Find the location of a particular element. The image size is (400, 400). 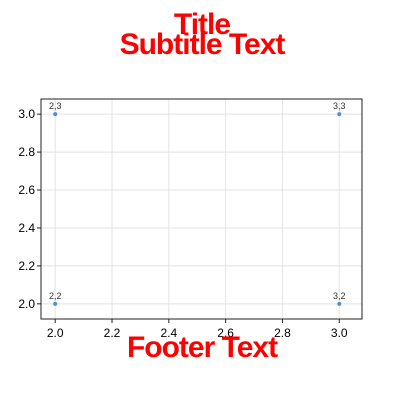

x-tick-label-3: 2.6 is located at coordinates (225, 333).